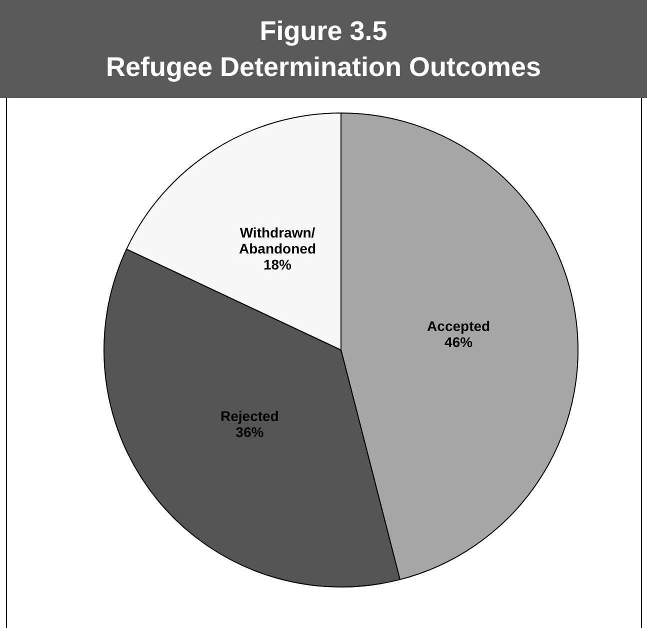  What do you see at coordinates (277, 264) in the screenshot?
I see `data-label: 18%` at bounding box center [277, 264].